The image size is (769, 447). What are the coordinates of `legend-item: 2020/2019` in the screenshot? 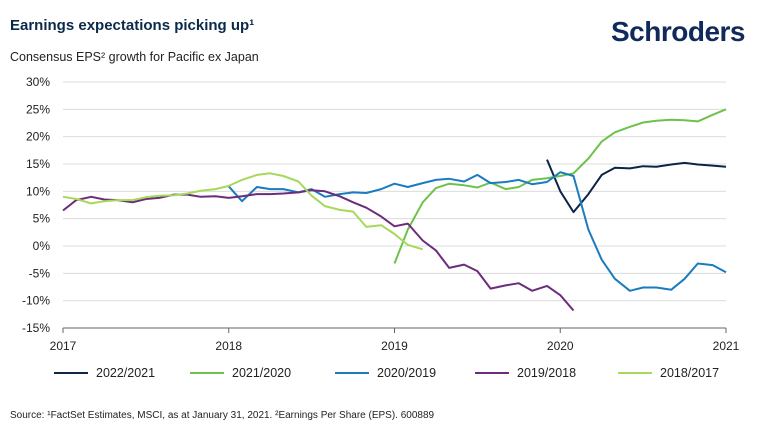 It's located at (385, 373).